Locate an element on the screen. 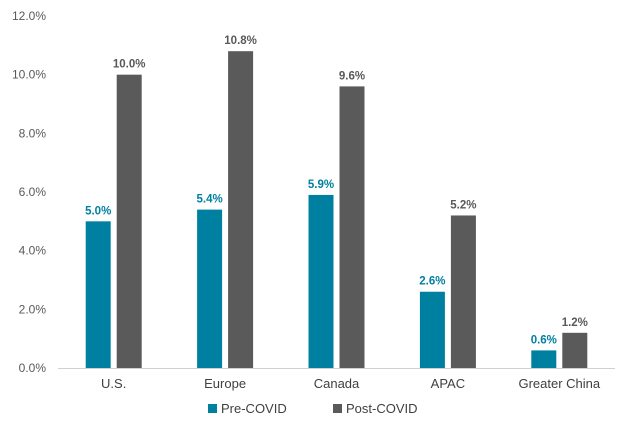 This screenshot has height=428, width=623. x-tick-label: Greater China is located at coordinates (559, 383).